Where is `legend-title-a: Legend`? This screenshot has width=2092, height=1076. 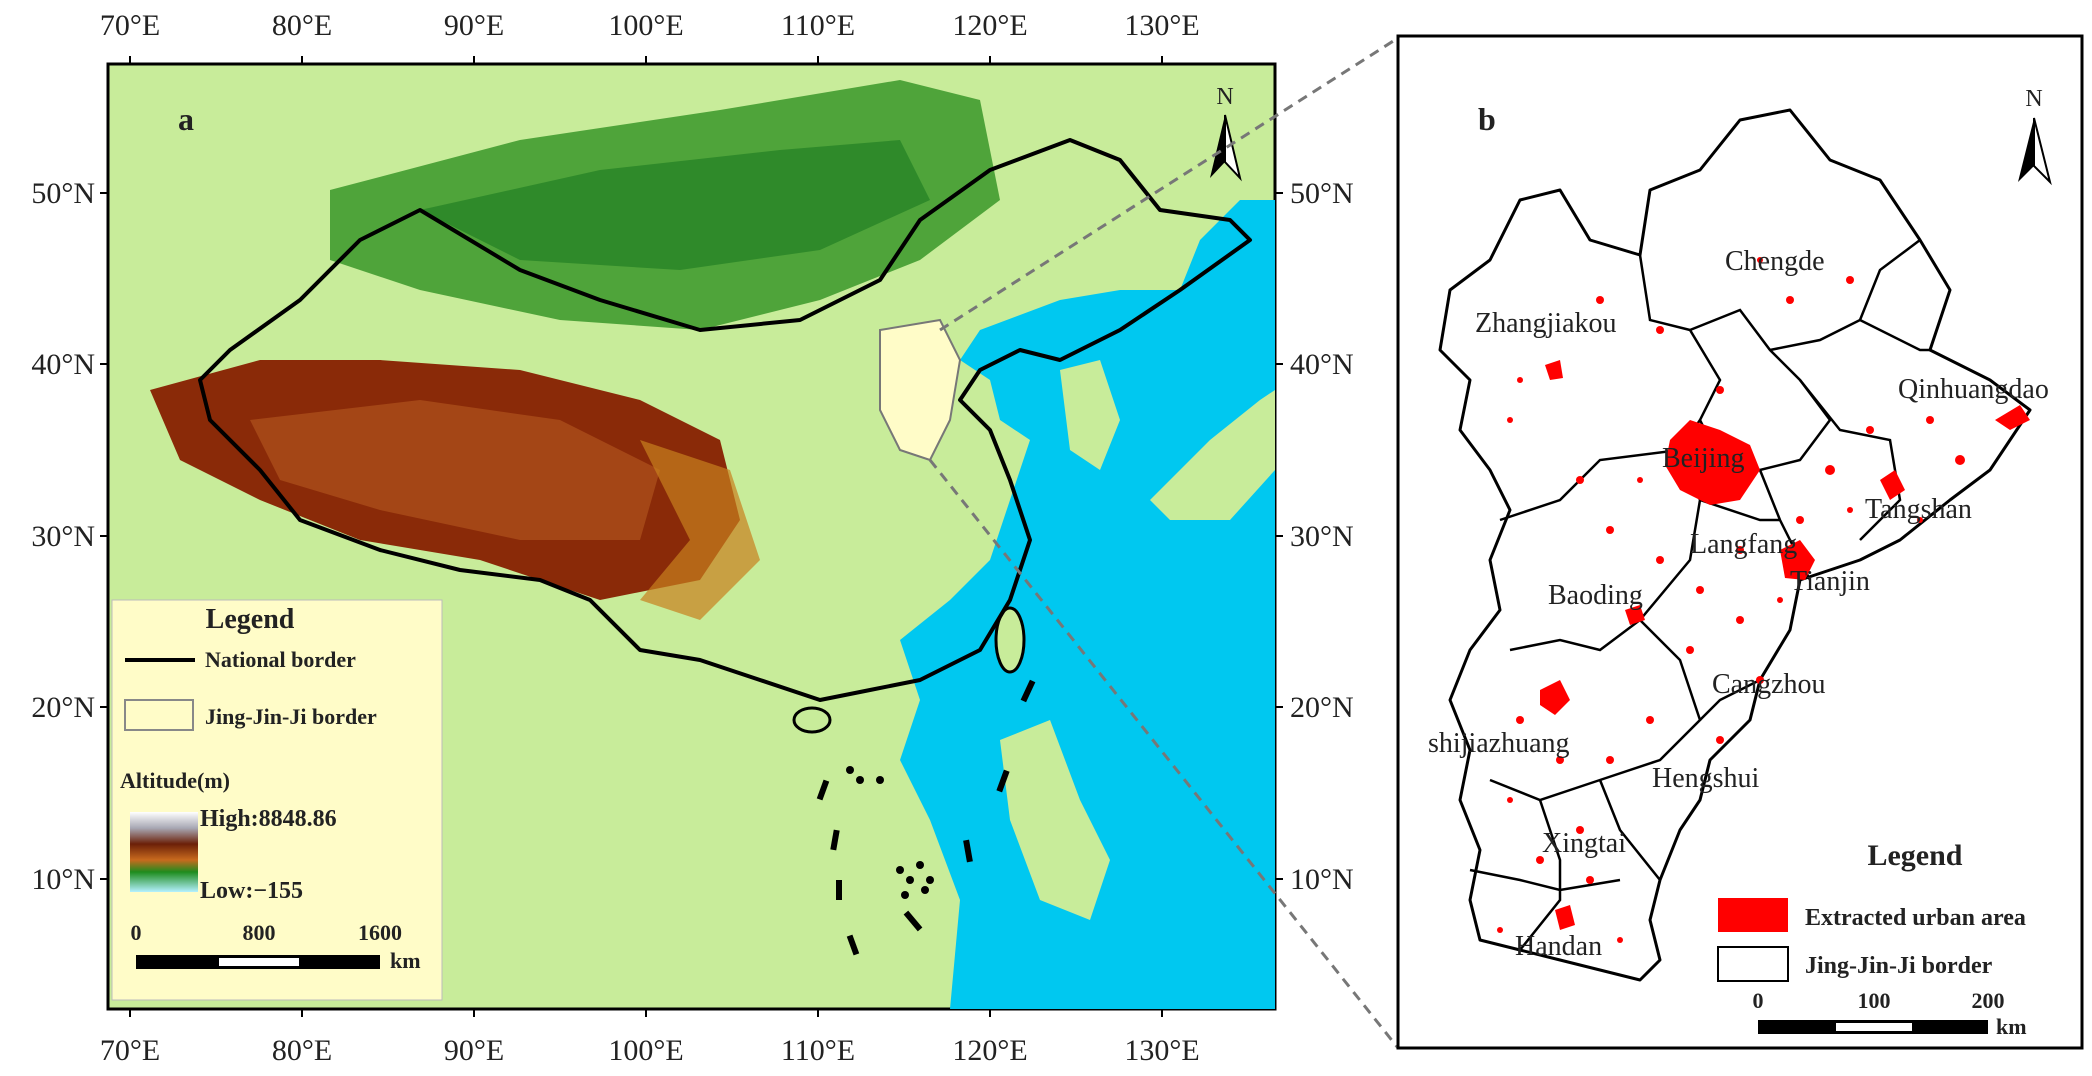 legend-title-a: Legend is located at coordinates (250, 619).